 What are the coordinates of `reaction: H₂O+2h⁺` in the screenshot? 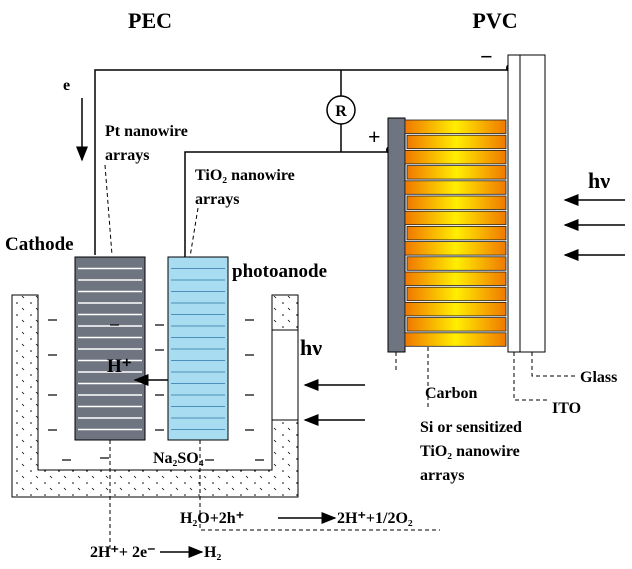 It's located at (212, 518).